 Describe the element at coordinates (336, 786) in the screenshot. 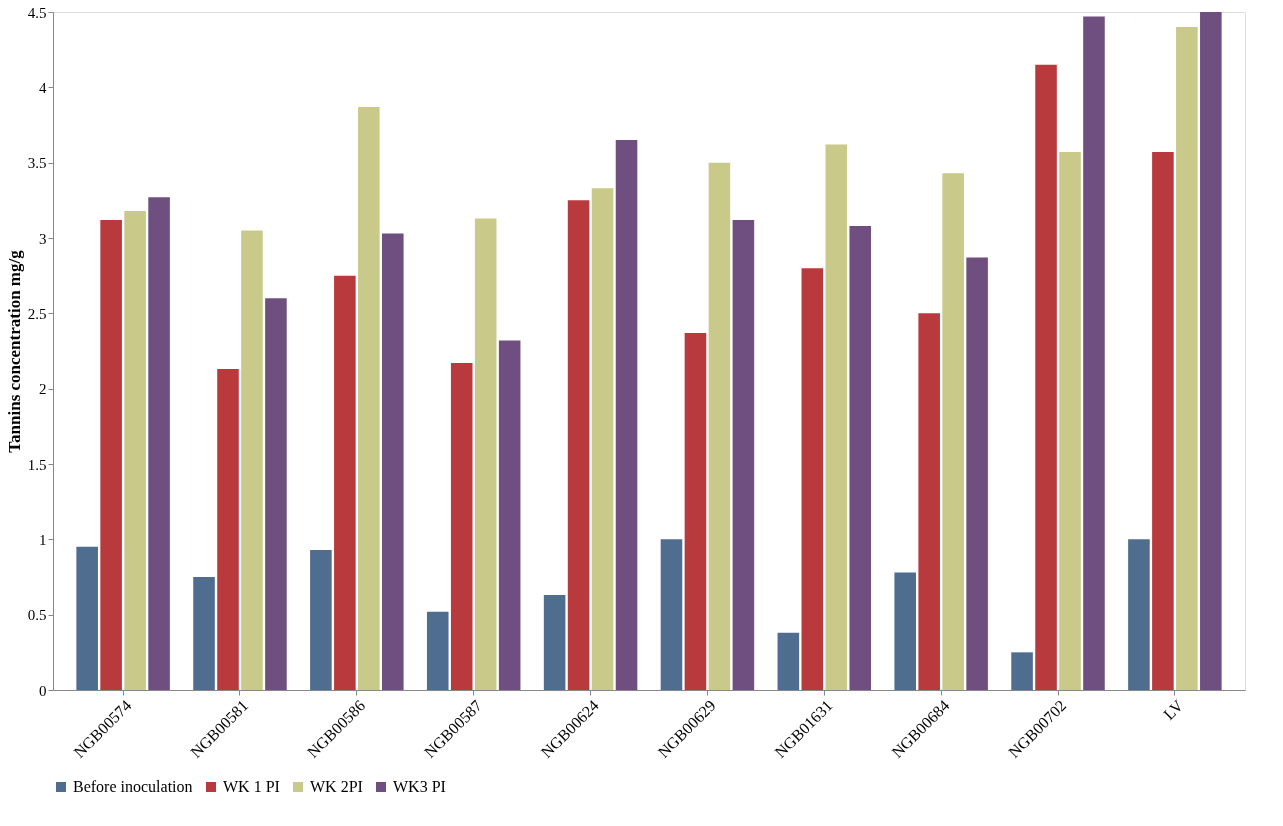

I see `legend-label: WK 2PI` at that location.